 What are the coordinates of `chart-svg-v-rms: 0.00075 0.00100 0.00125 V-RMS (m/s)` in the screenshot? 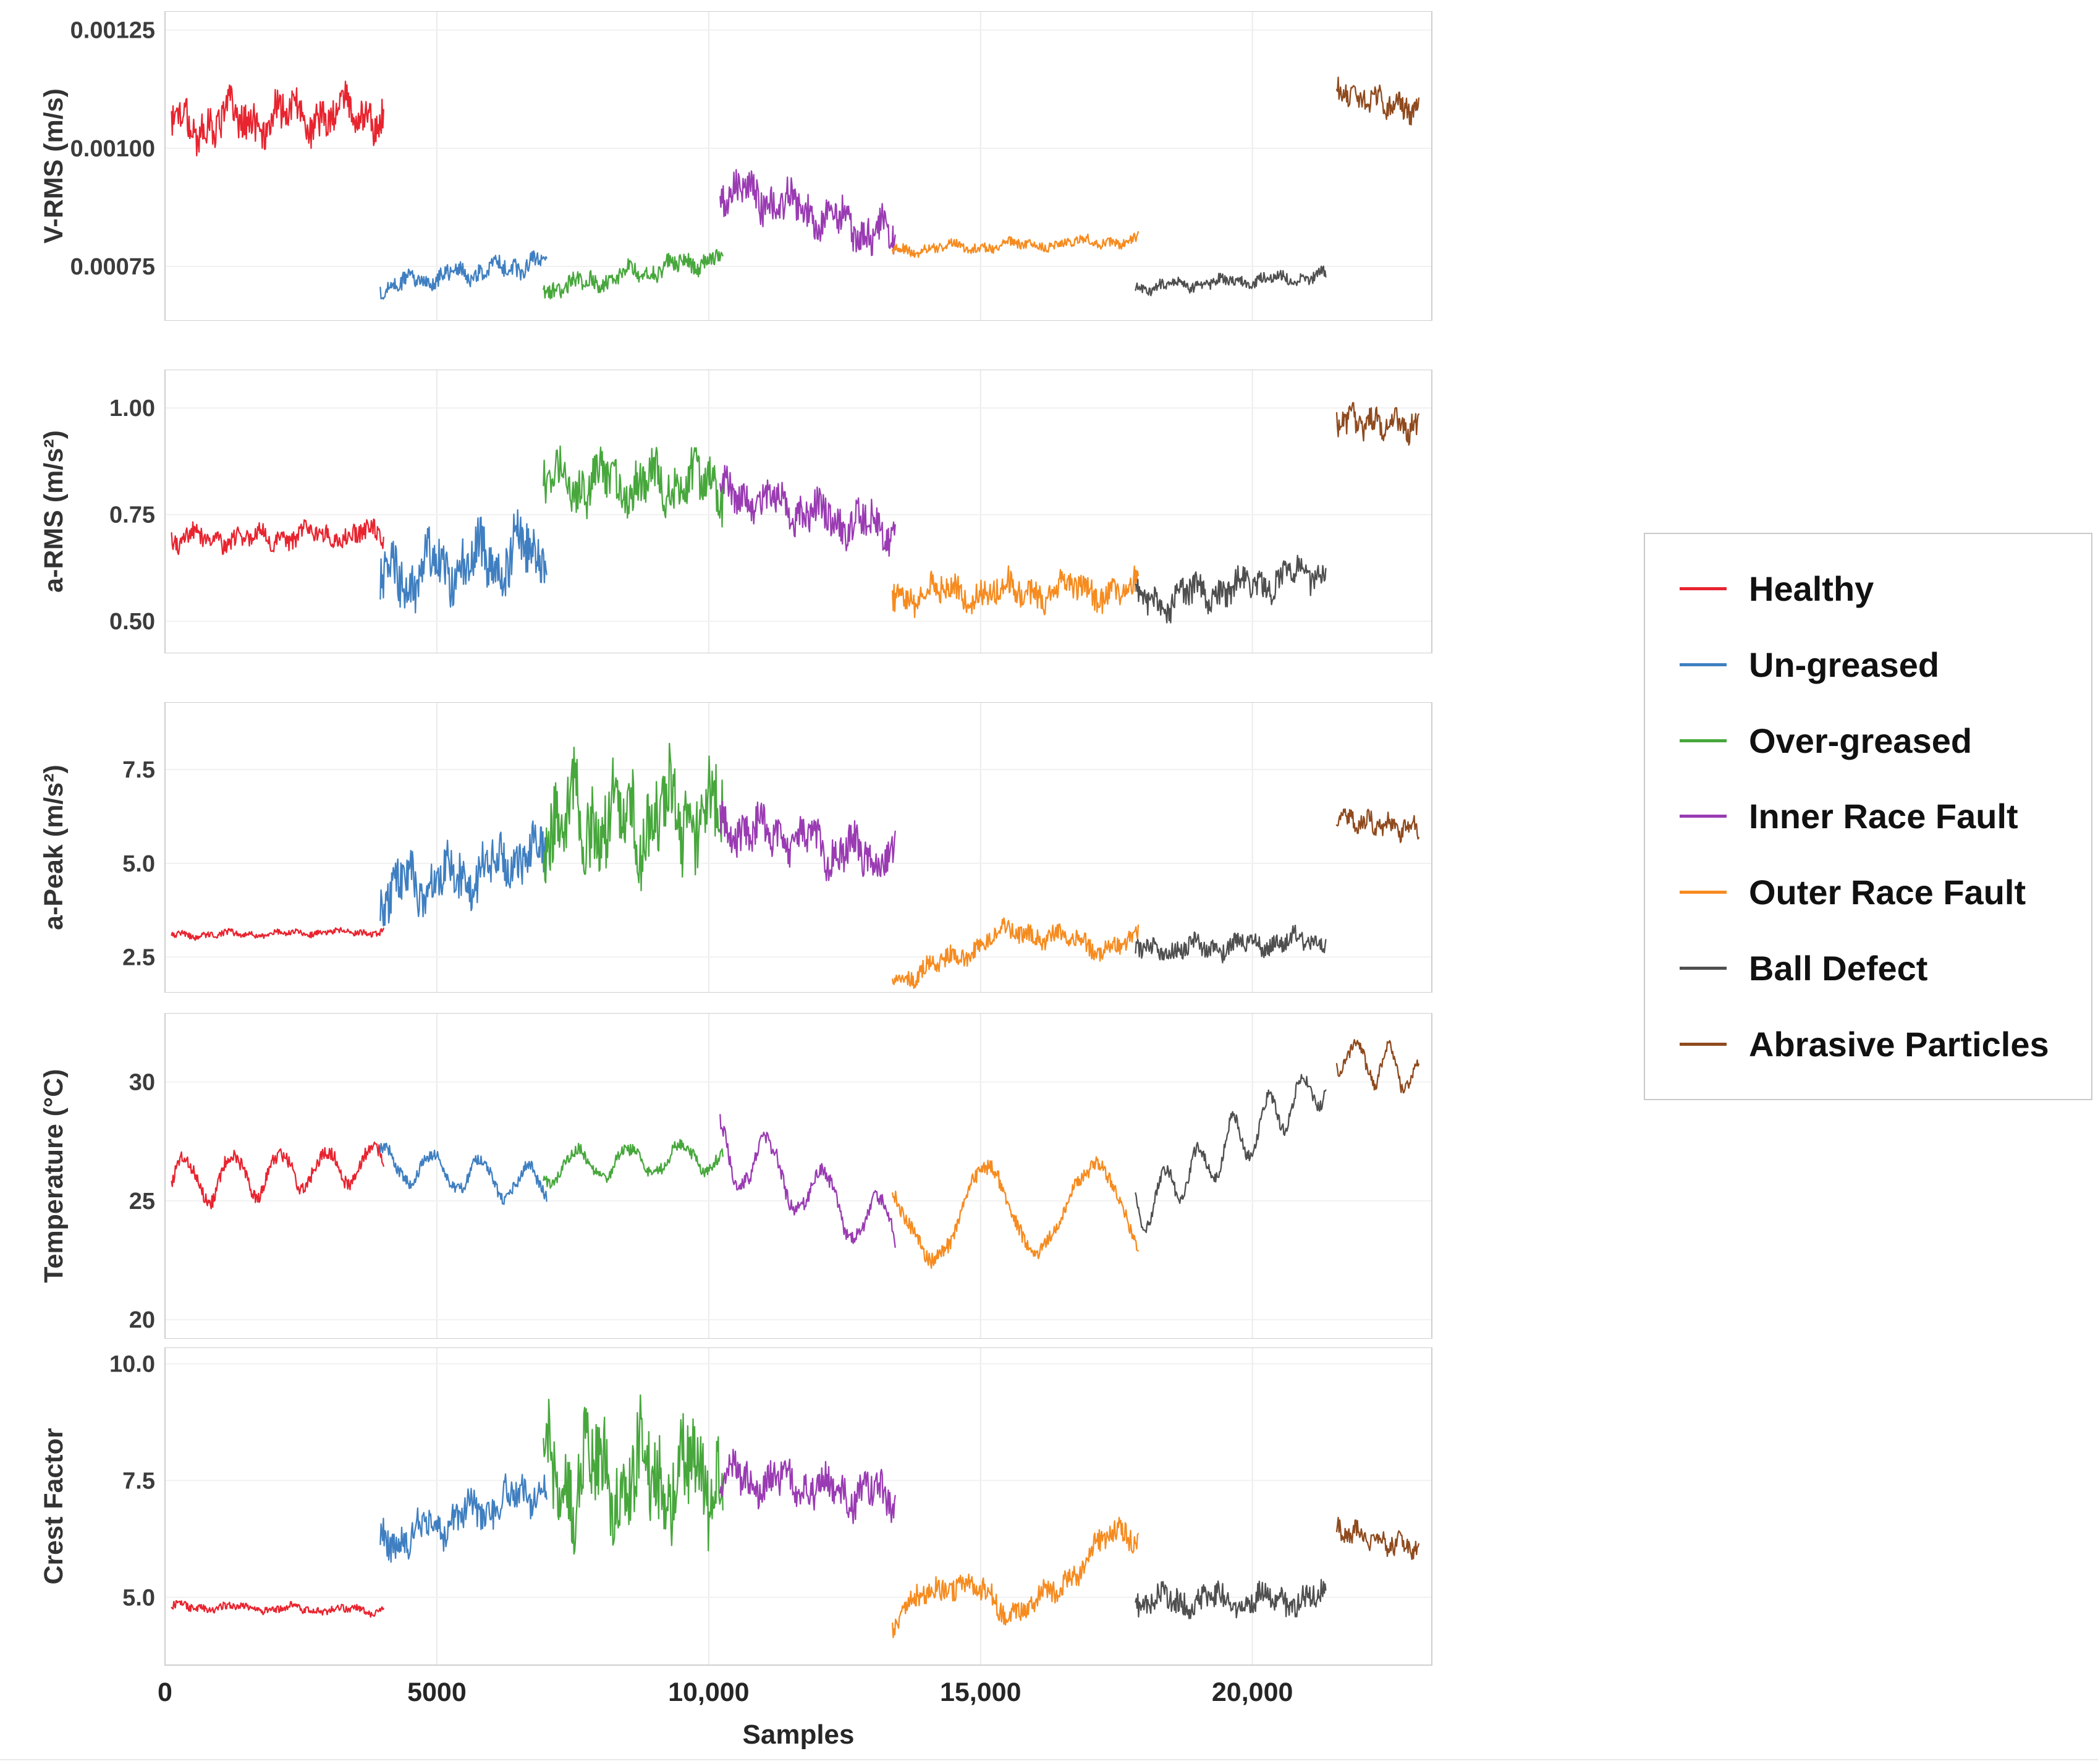 It's located at (736, 166).